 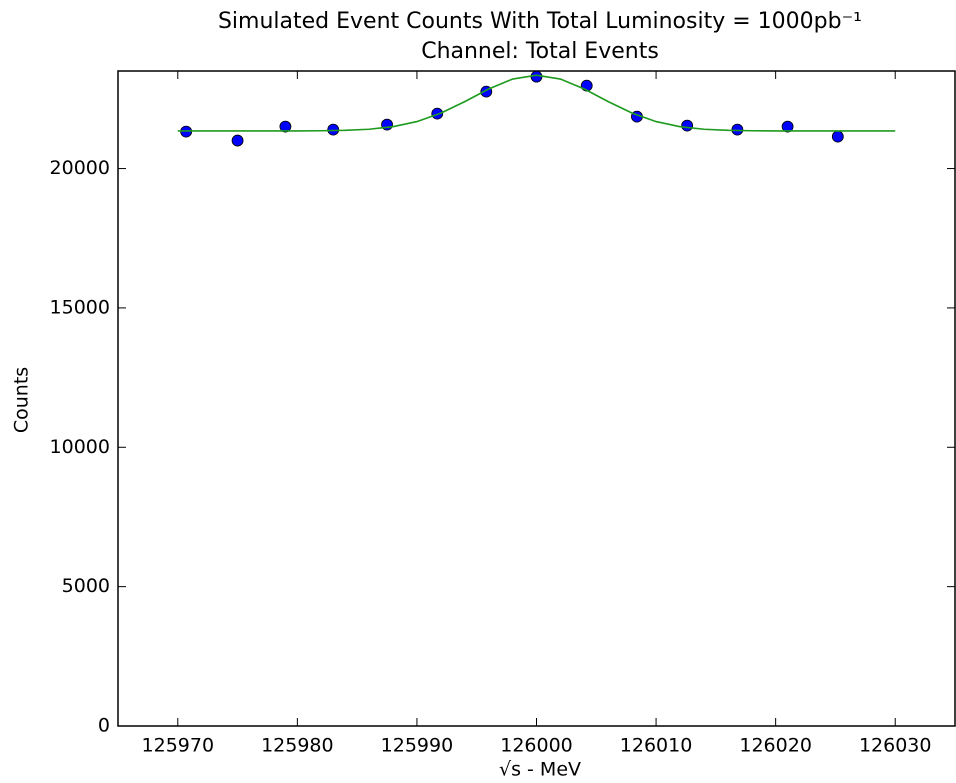 What do you see at coordinates (656, 746) in the screenshot?
I see `x-tick-label: 126010` at bounding box center [656, 746].